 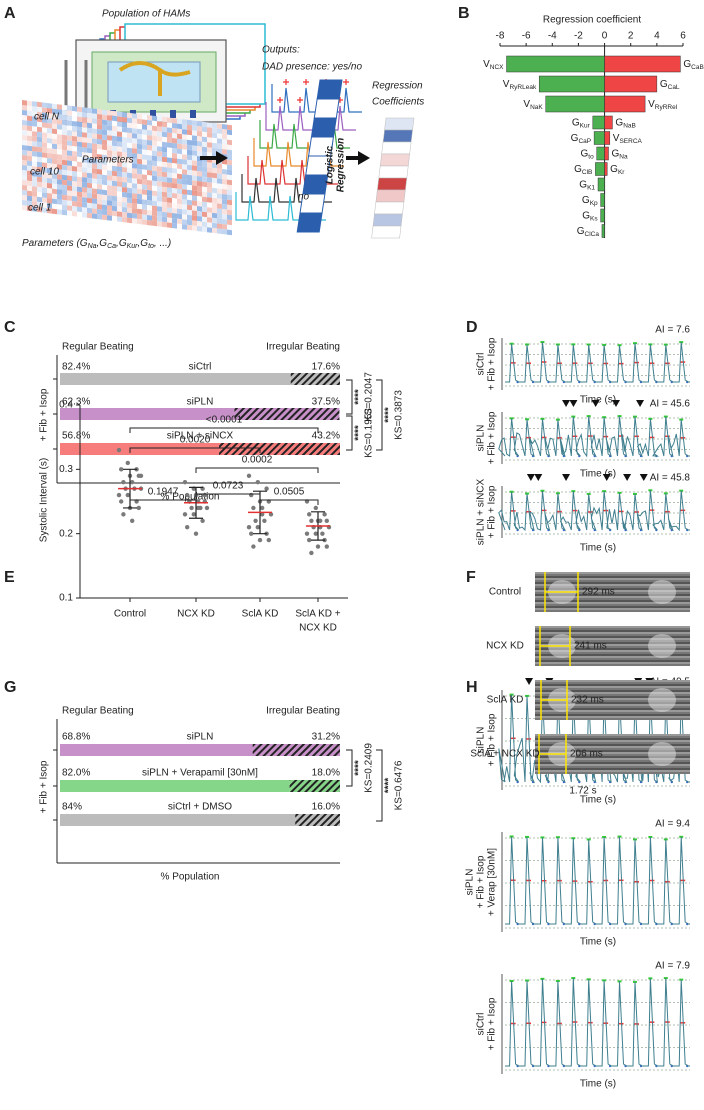 I want to click on bar-label: GNaB, so click(x=625, y=123).